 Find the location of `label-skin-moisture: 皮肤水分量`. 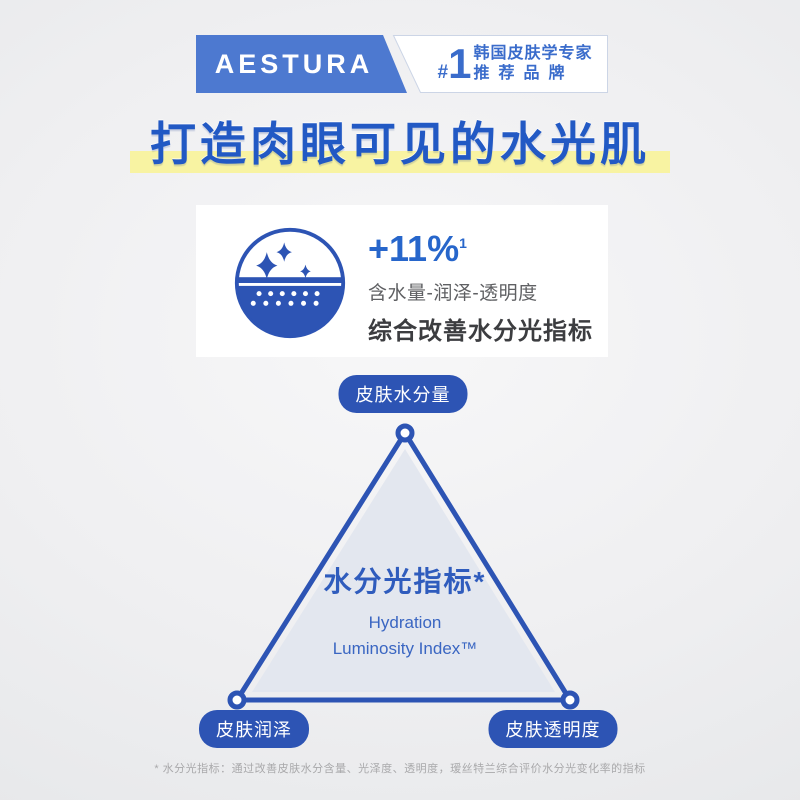

label-skin-moisture: 皮肤水分量 is located at coordinates (403, 394).